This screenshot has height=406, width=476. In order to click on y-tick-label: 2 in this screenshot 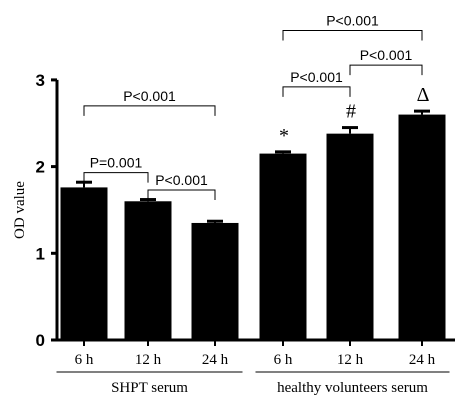, I will do `click(40, 167)`.